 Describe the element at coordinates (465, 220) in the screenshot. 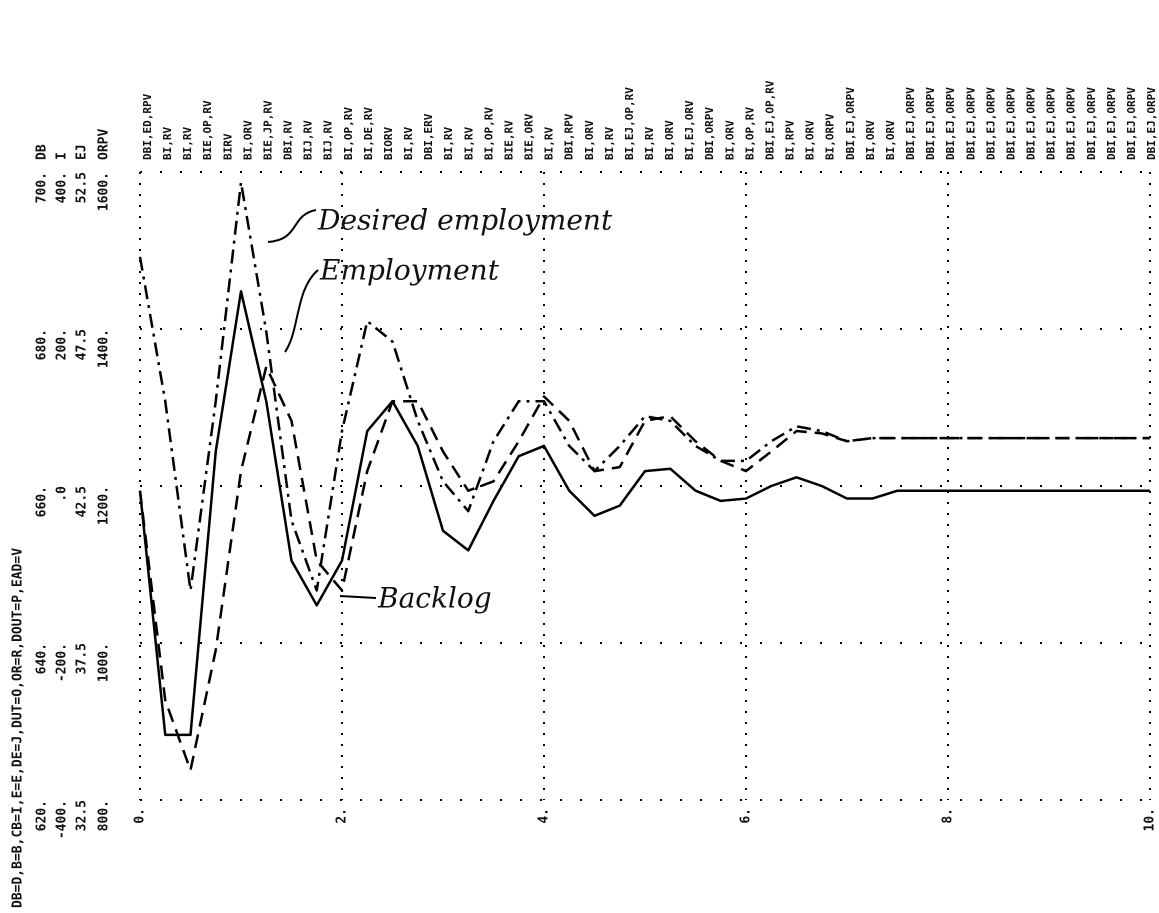

I see `annotation: Desired employment` at that location.